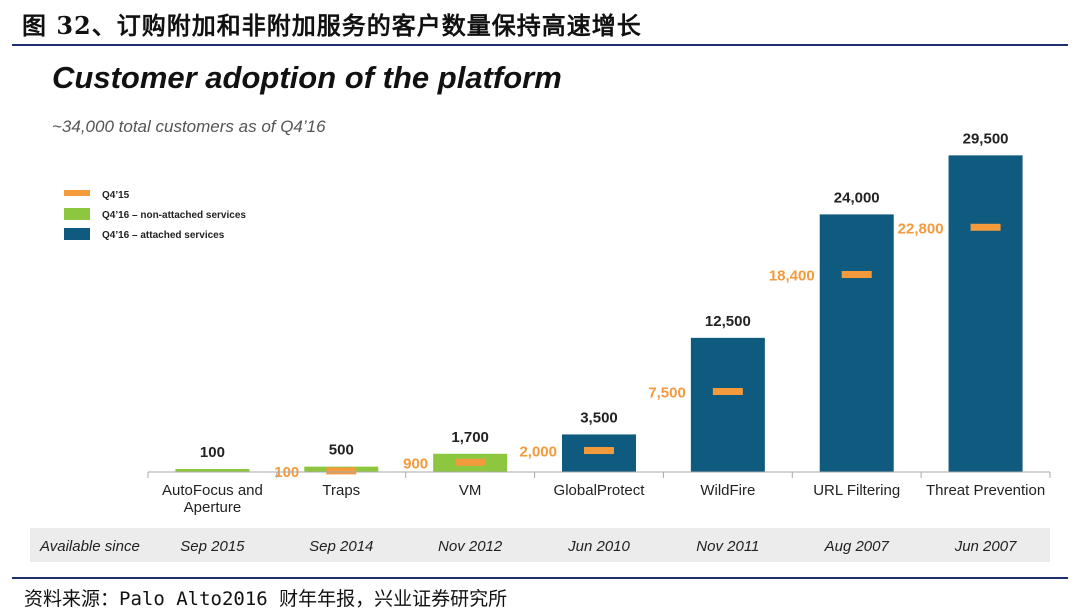  What do you see at coordinates (415, 463) in the screenshot?
I see `q415-label-3: 900` at bounding box center [415, 463].